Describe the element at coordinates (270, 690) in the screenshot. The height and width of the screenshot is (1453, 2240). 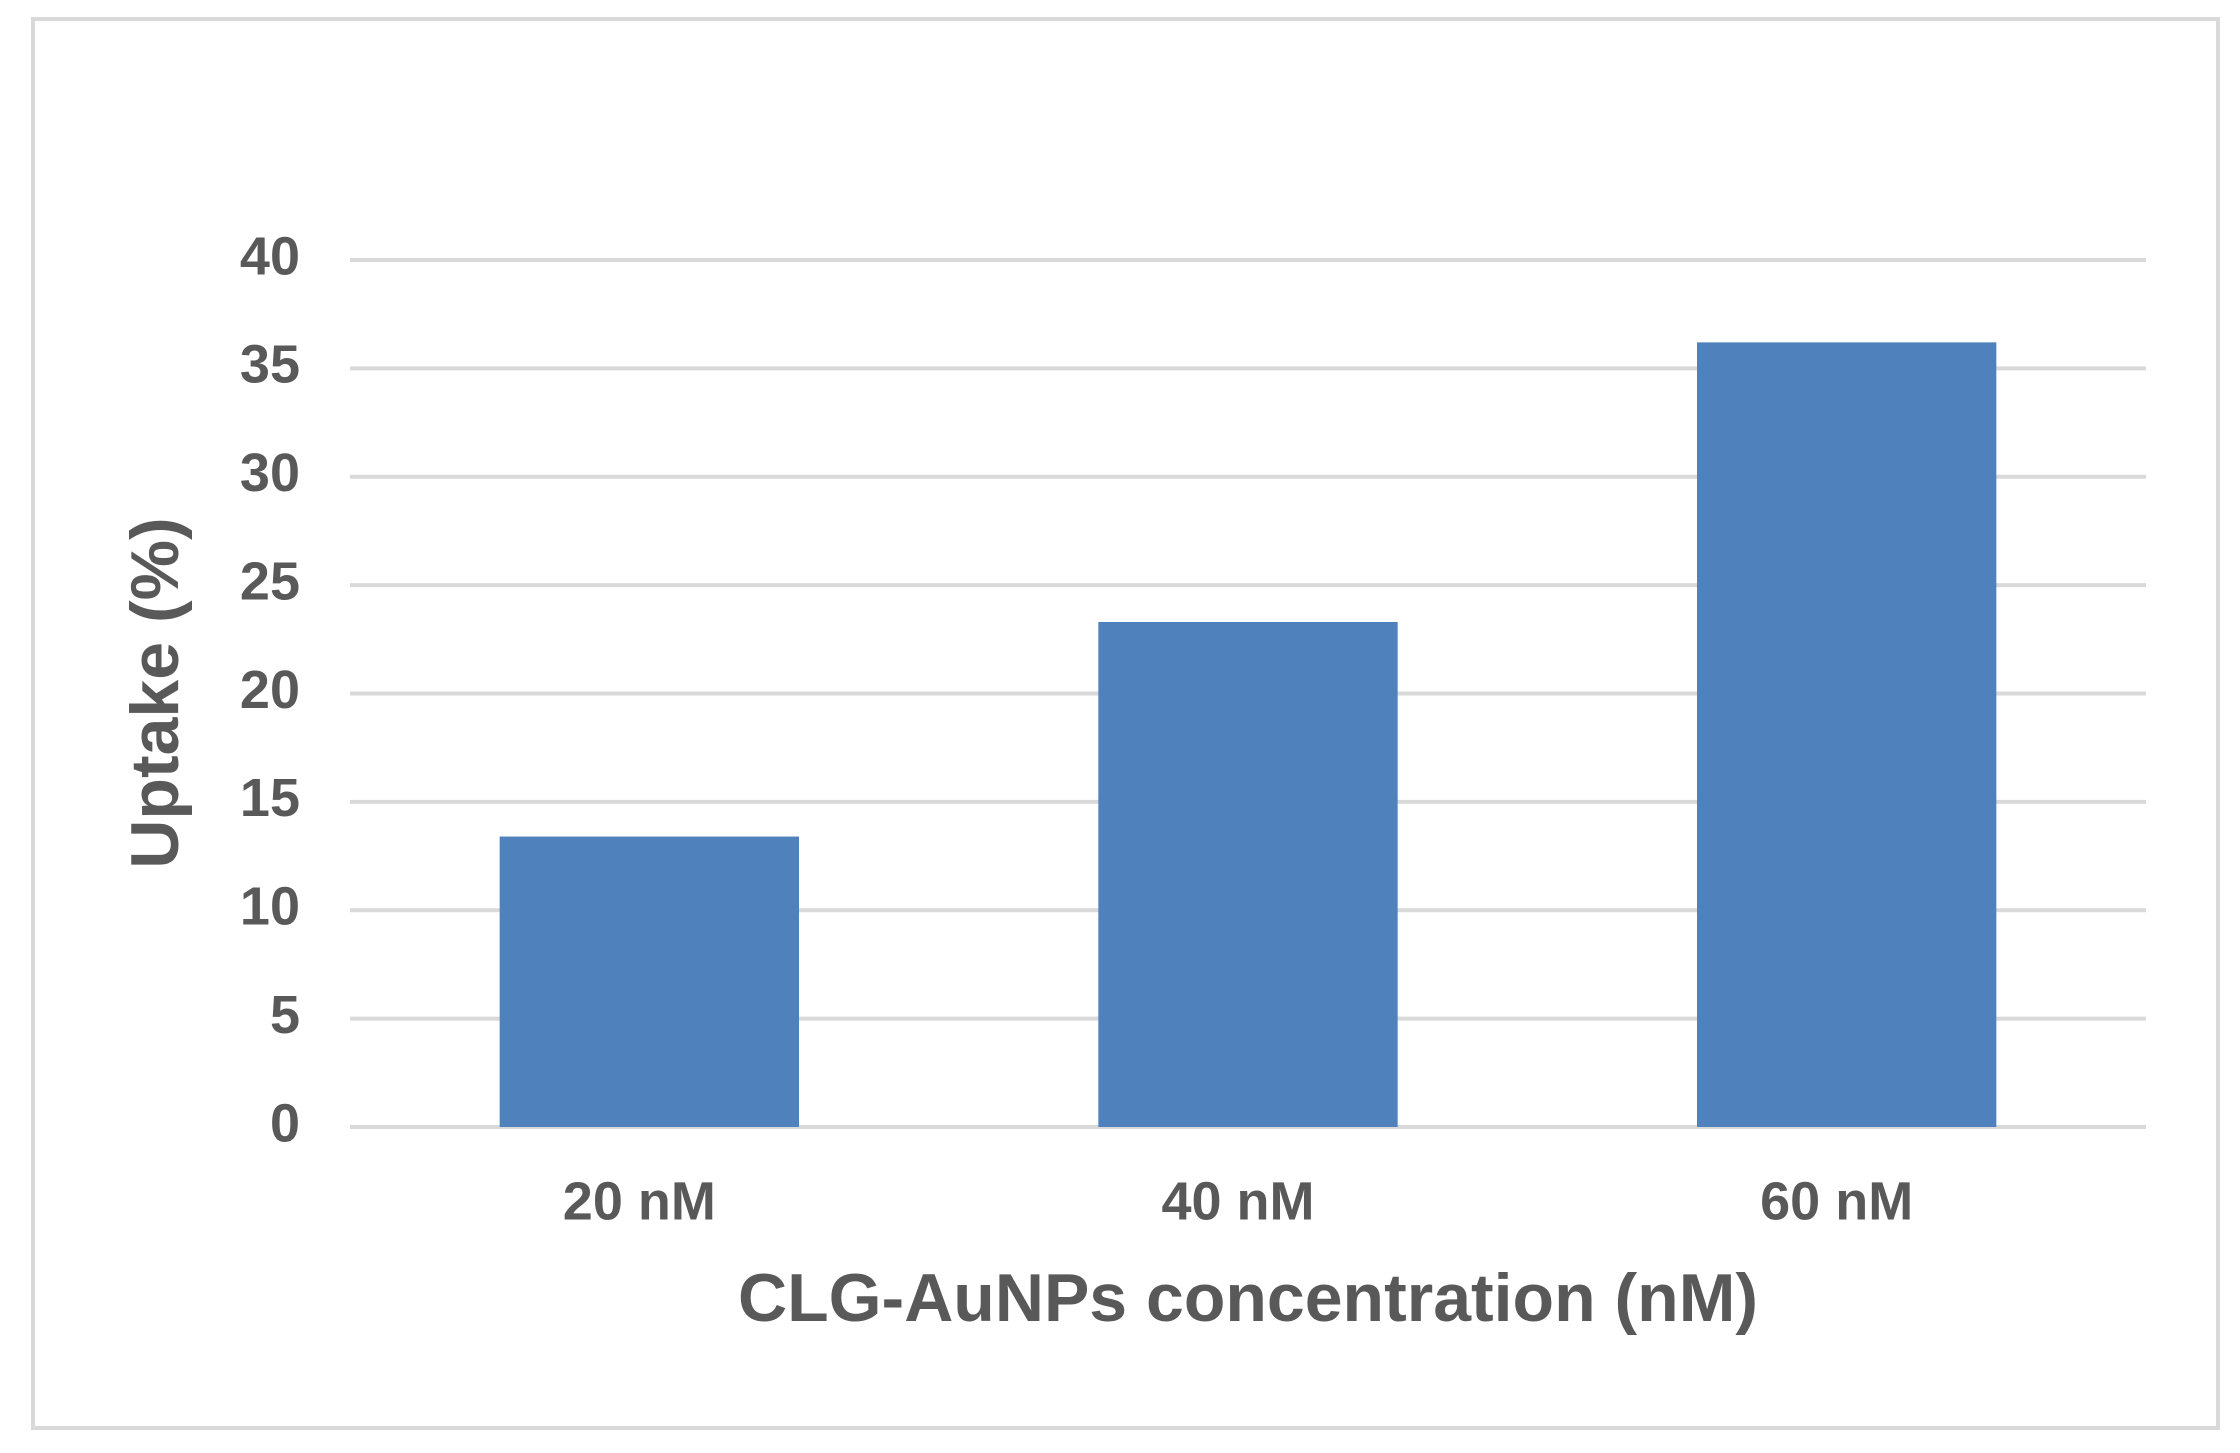
I see `y-tick-label: 20` at that location.